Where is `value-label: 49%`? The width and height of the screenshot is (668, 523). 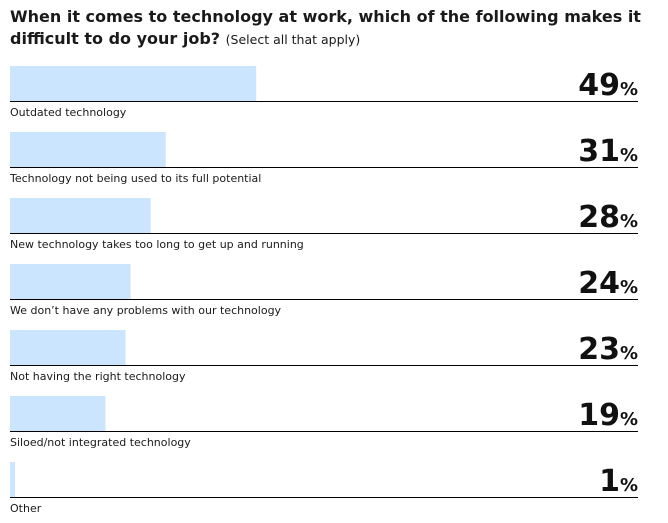 value-label: 49% is located at coordinates (608, 85).